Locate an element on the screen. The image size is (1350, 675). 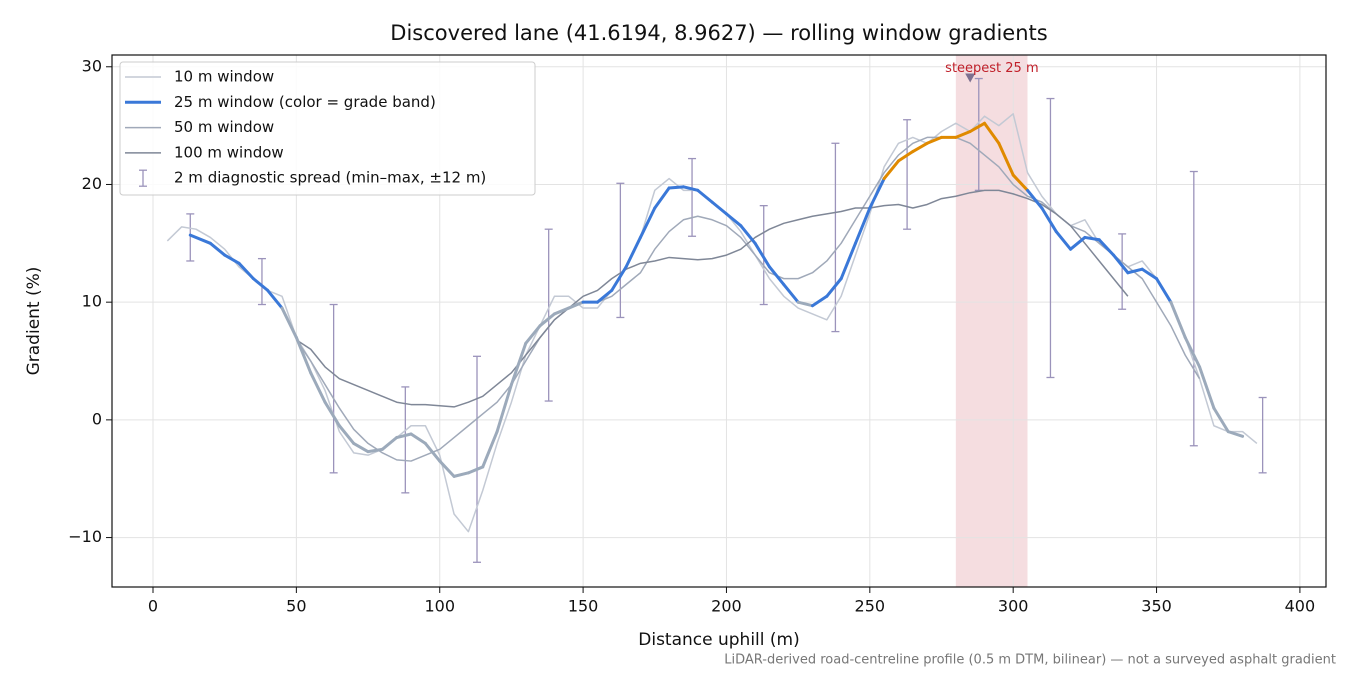
x-tick-label: 50 is located at coordinates (296, 606).